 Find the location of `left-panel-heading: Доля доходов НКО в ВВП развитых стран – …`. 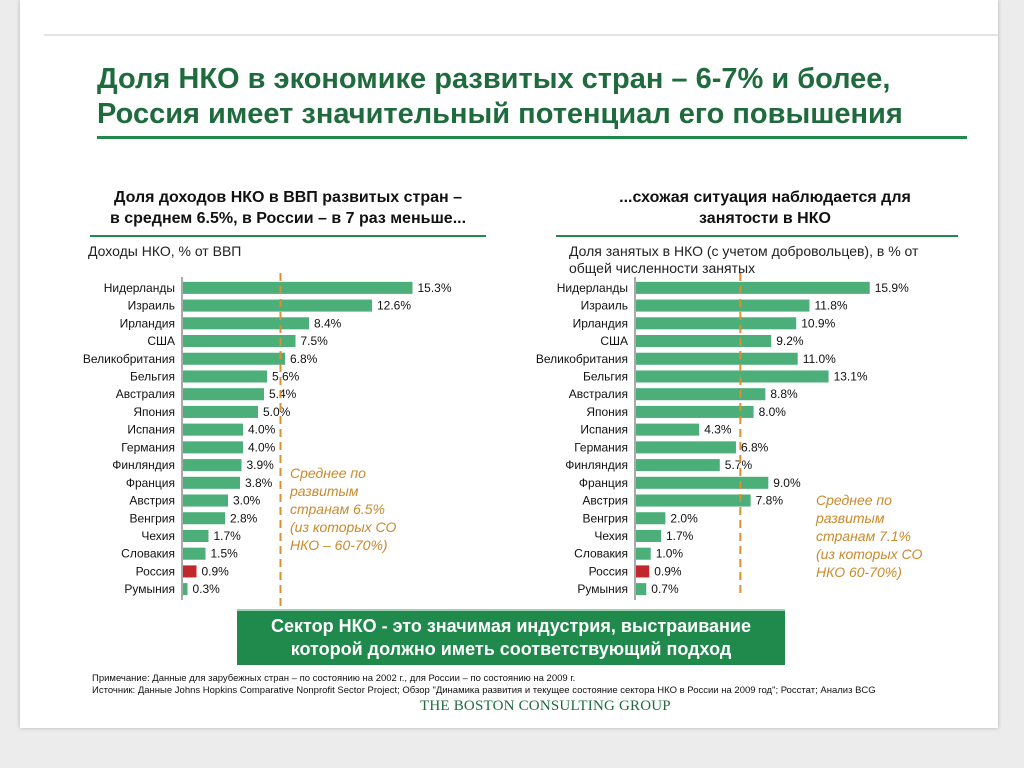

left-panel-heading: Доля доходов НКО в ВВП развитых стран – … is located at coordinates (288, 208).